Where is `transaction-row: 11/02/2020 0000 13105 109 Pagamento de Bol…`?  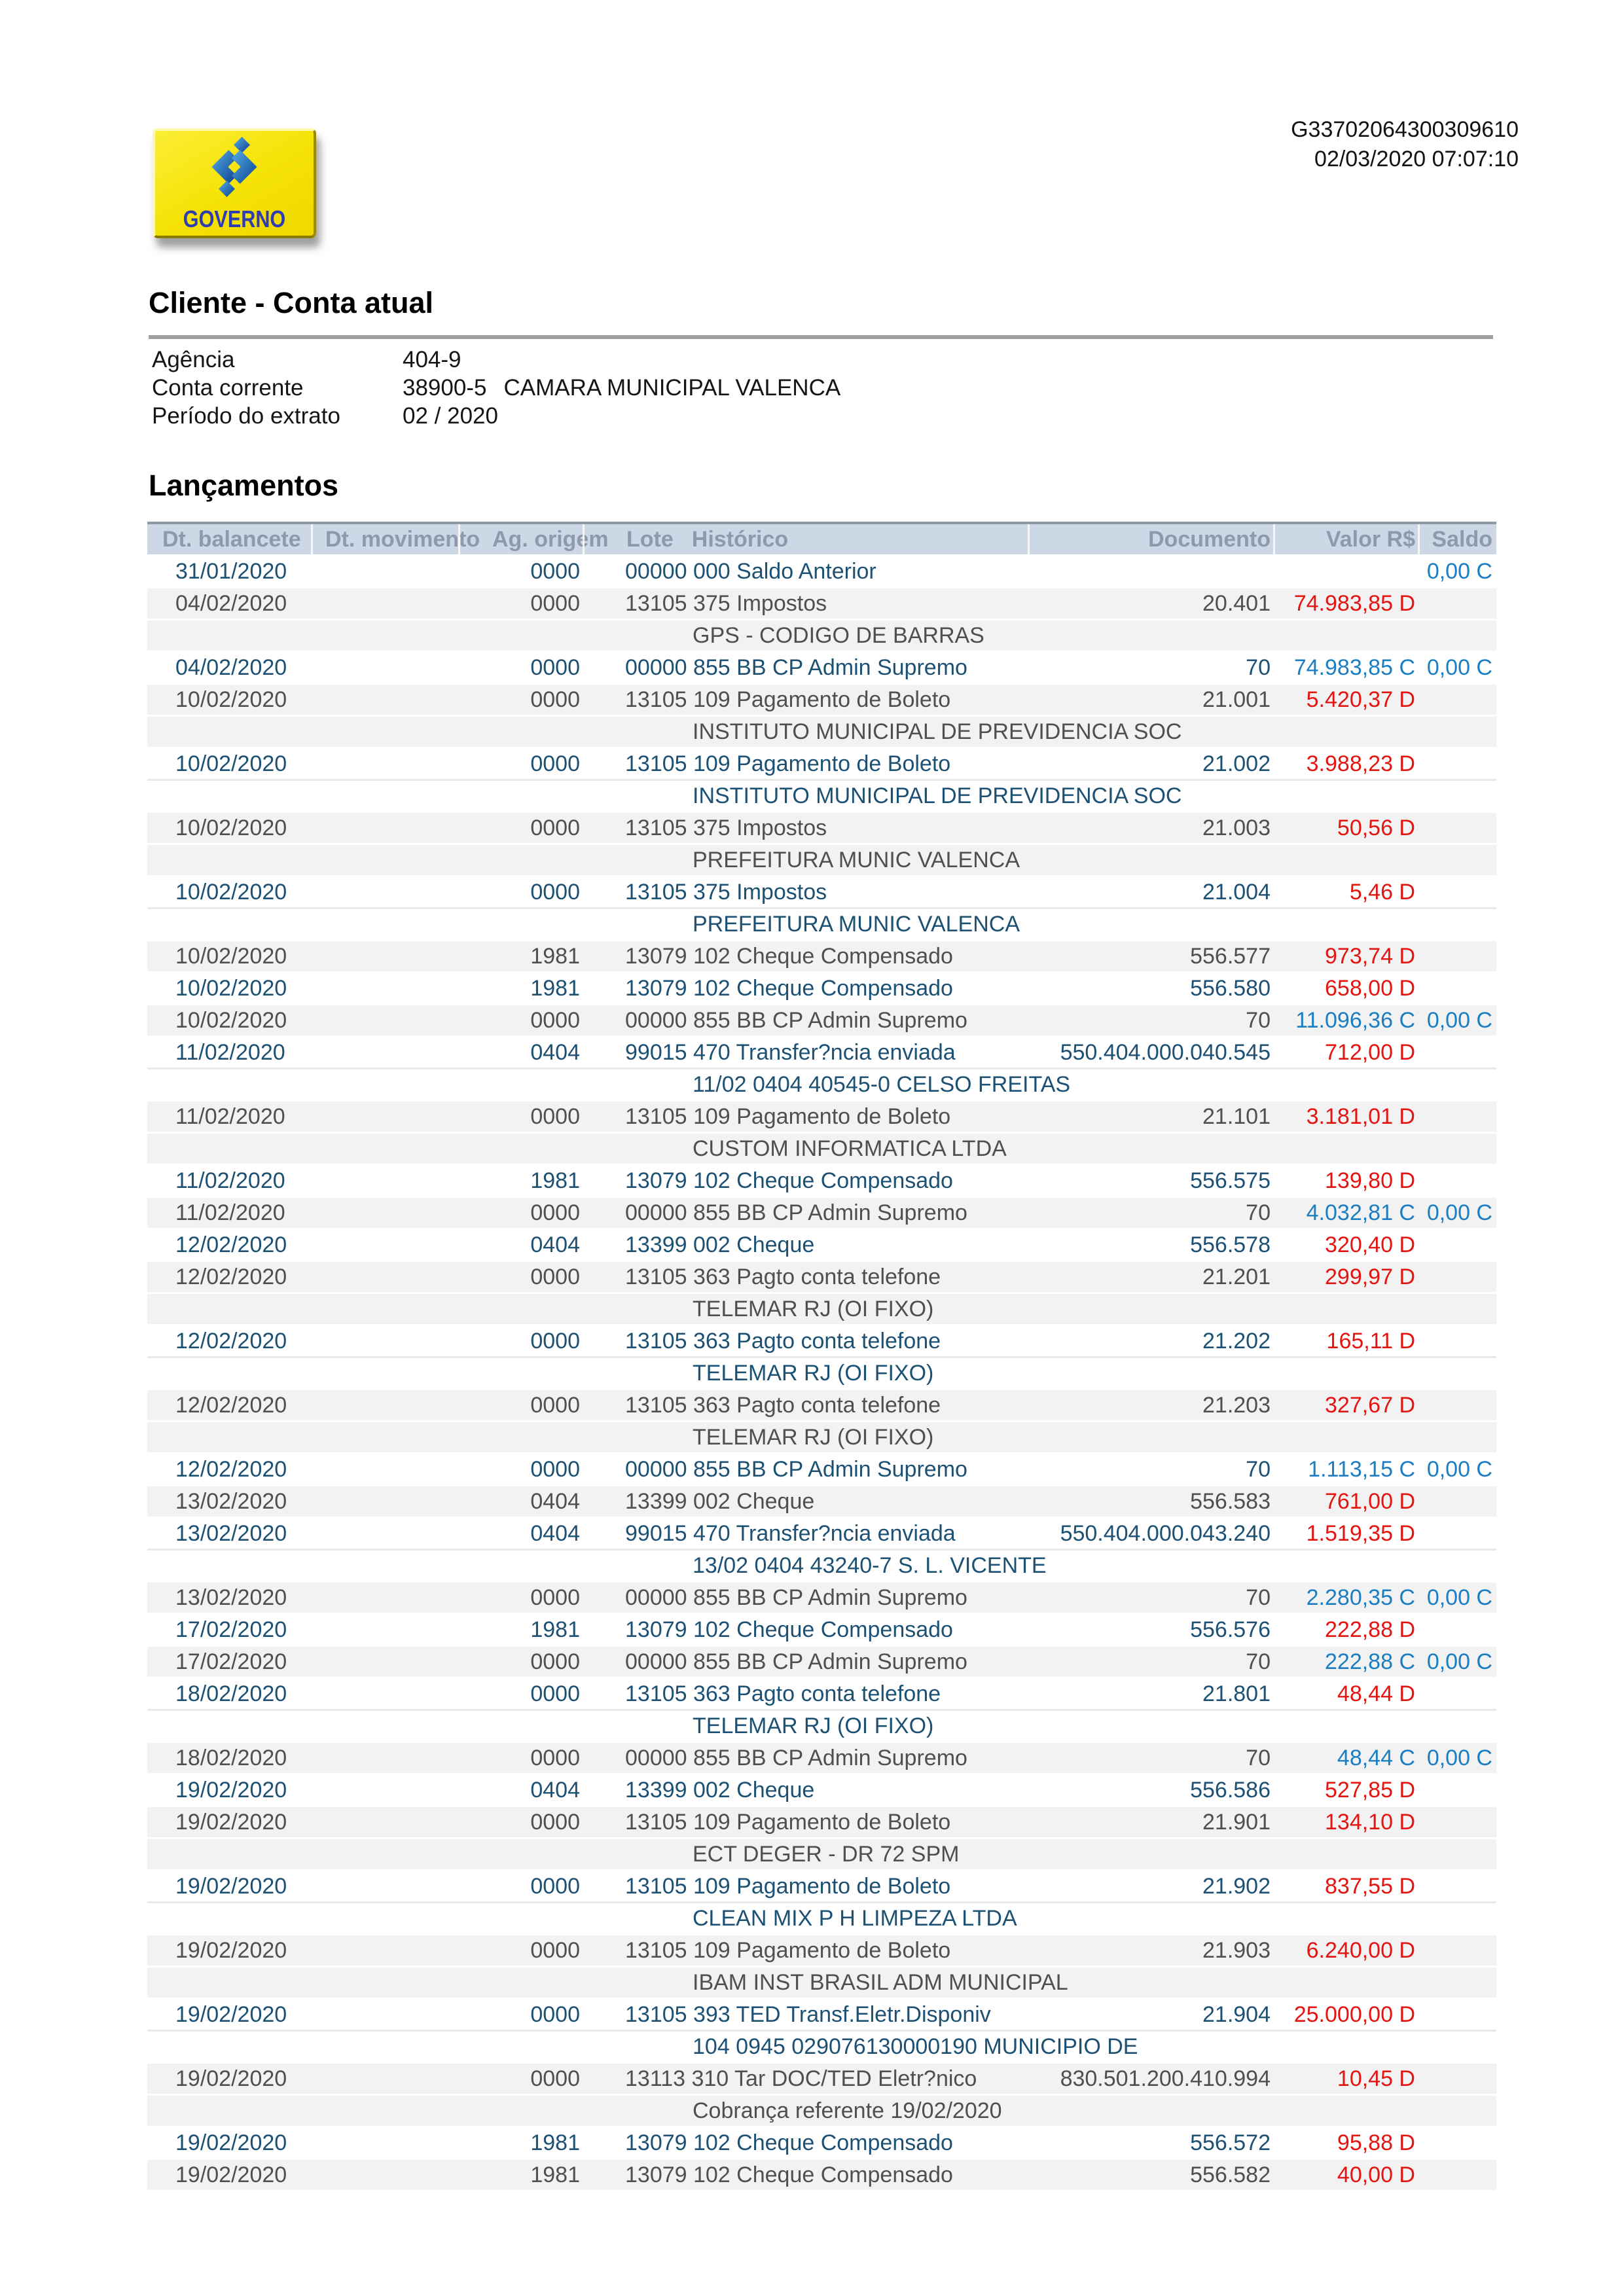 transaction-row: 11/02/2020 0000 13105 109 Pagamento de Bol… is located at coordinates (821, 1116).